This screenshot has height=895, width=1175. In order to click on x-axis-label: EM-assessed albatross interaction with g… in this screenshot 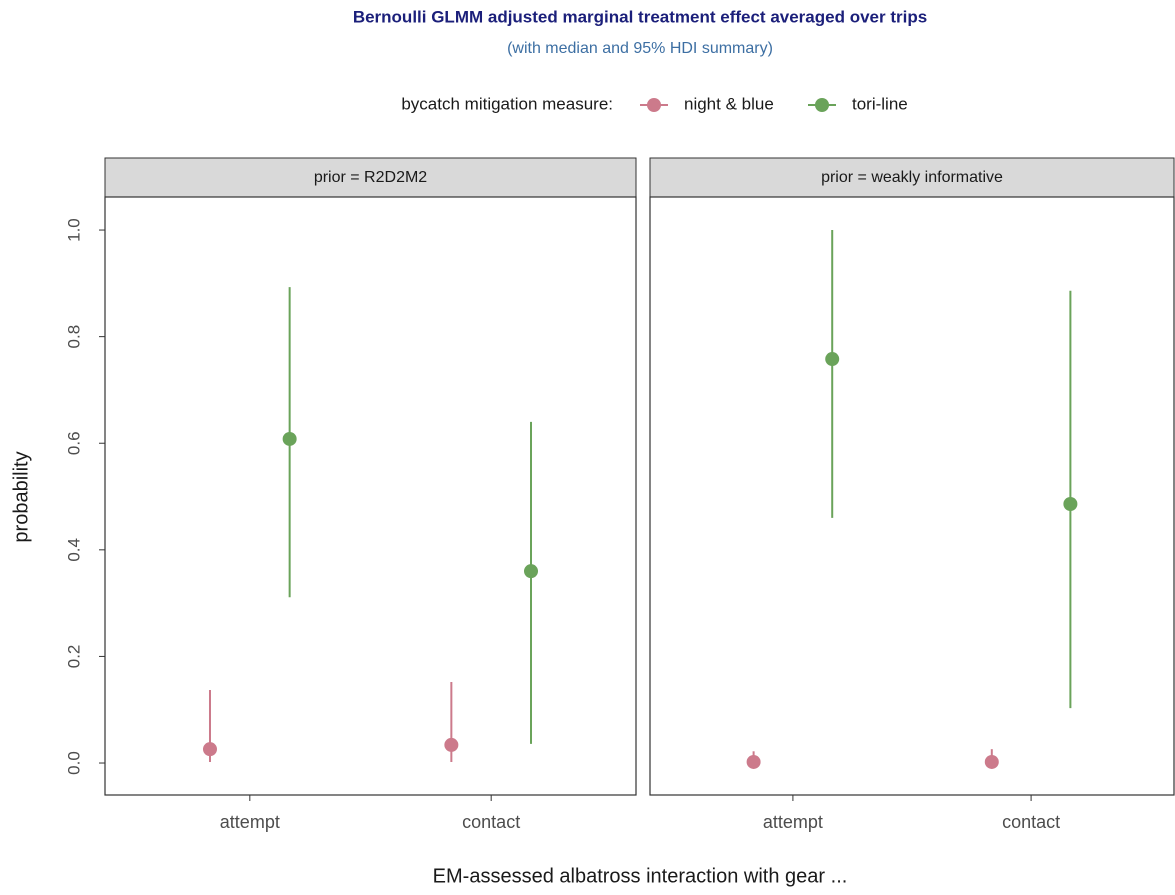, I will do `click(640, 876)`.